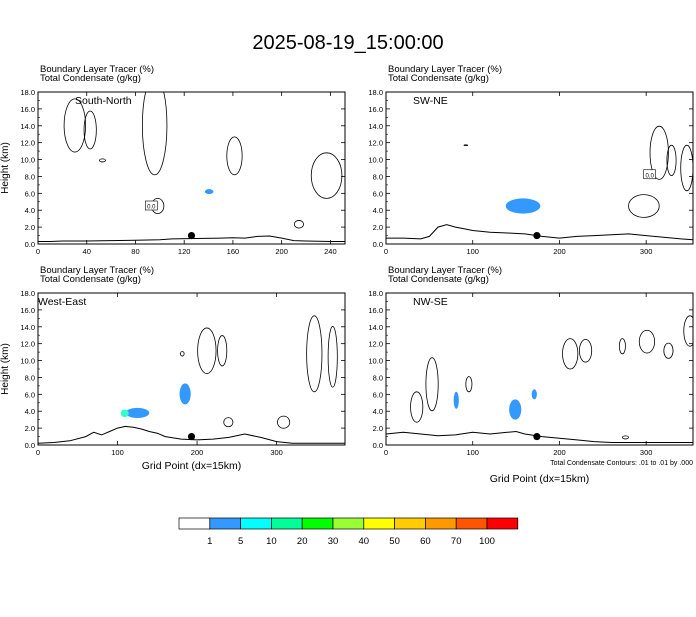 The image size is (696, 617). I want to click on colorbar-label: 100, so click(487, 541).